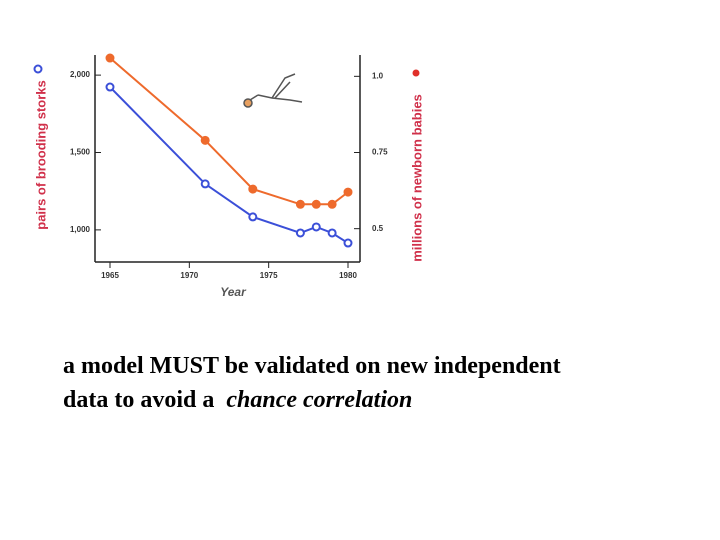 The height and width of the screenshot is (540, 720). What do you see at coordinates (80, 229) in the screenshot?
I see `y-tick-label: 1,000` at bounding box center [80, 229].